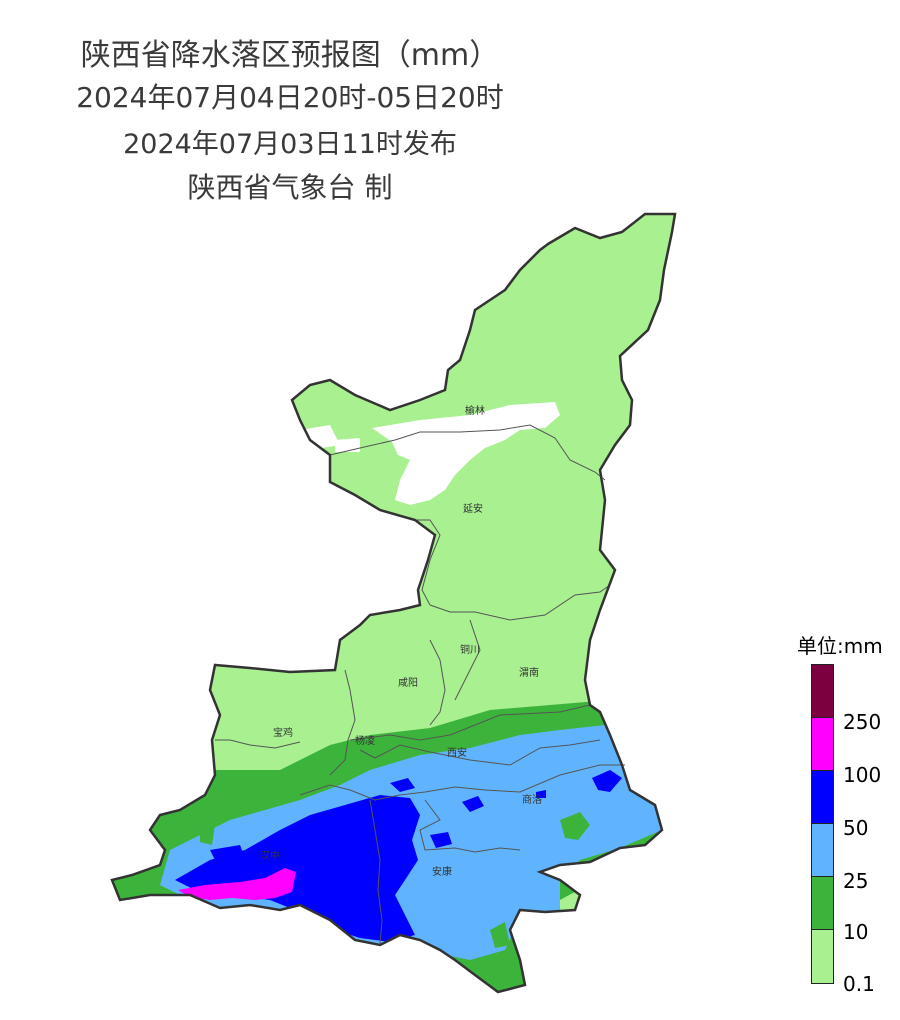 The image size is (900, 1020). Describe the element at coordinates (290, 55) in the screenshot. I see `map-title: 陕西省降水落区预报图（mm）` at that location.